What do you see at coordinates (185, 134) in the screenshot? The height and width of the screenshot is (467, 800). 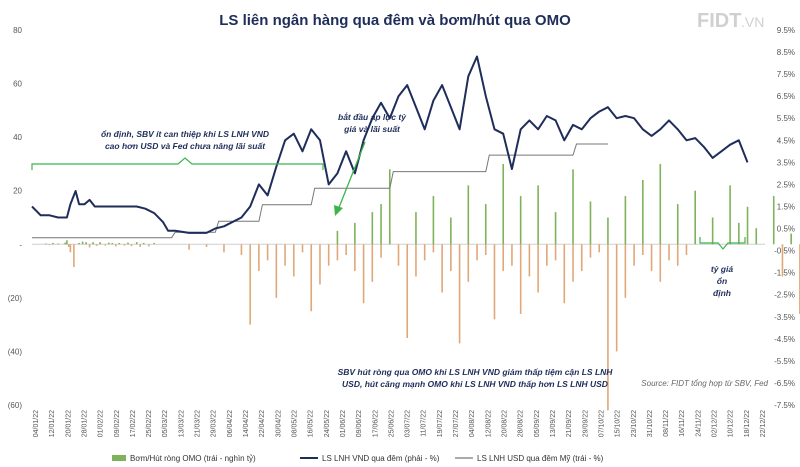 I see `annotation-stable-1-line-1: ổn định, SBV ít can thiệp khi LS LNH VND` at bounding box center [185, 134].